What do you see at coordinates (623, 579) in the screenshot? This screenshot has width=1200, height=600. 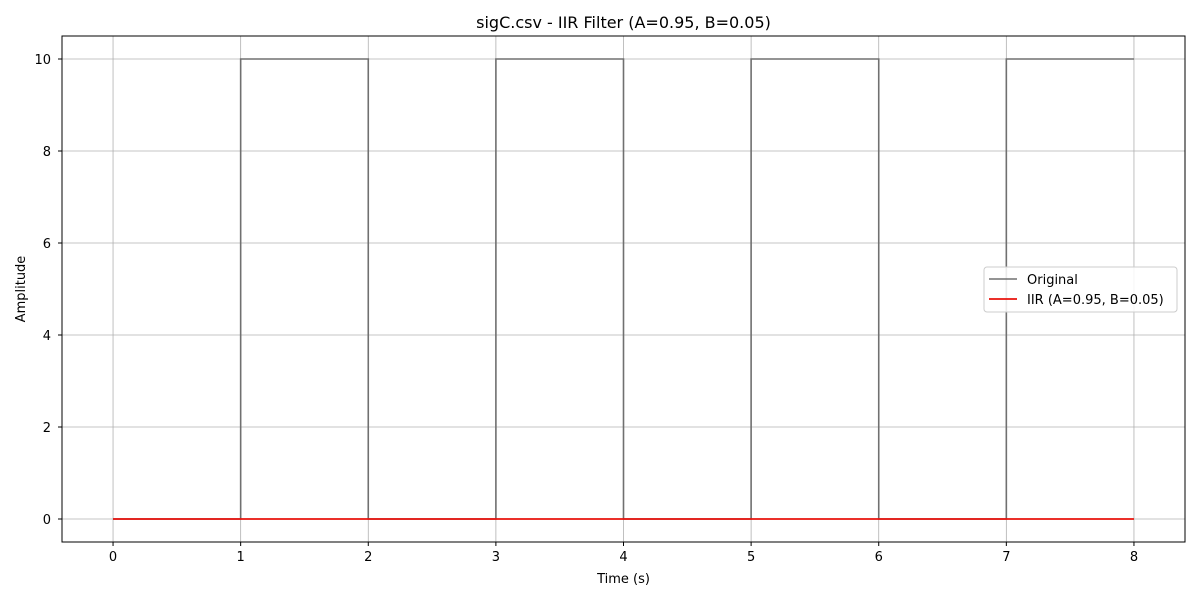 I see `x-axis-title: Time (s)` at bounding box center [623, 579].